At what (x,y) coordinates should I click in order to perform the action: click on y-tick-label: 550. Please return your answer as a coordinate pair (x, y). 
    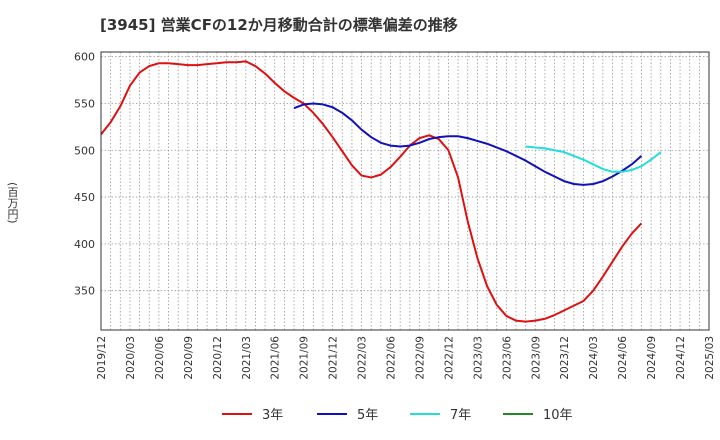
    Looking at the image, I should click on (84, 103).